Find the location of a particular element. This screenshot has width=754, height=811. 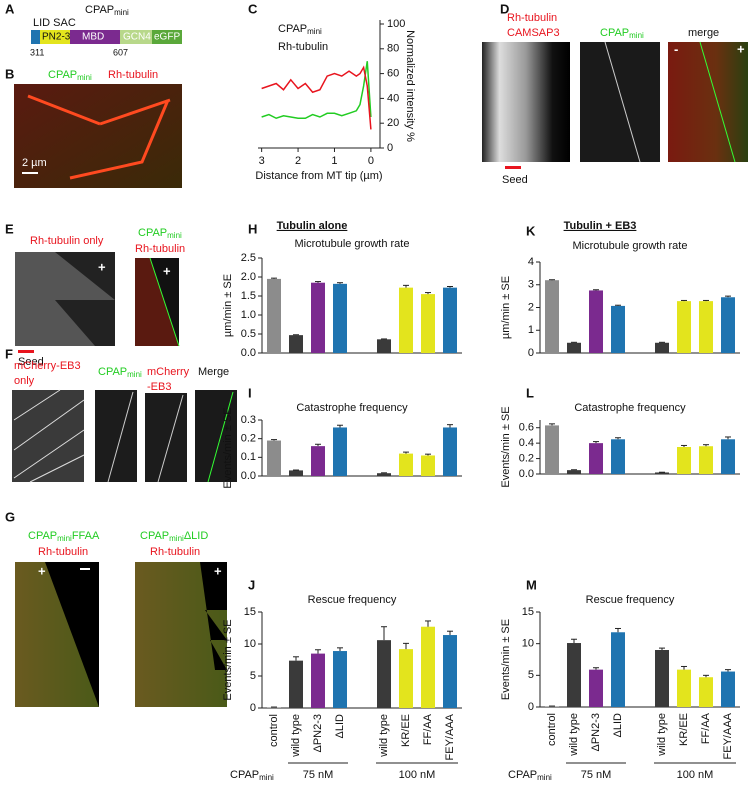

series-line is located at coordinates (316, 90).